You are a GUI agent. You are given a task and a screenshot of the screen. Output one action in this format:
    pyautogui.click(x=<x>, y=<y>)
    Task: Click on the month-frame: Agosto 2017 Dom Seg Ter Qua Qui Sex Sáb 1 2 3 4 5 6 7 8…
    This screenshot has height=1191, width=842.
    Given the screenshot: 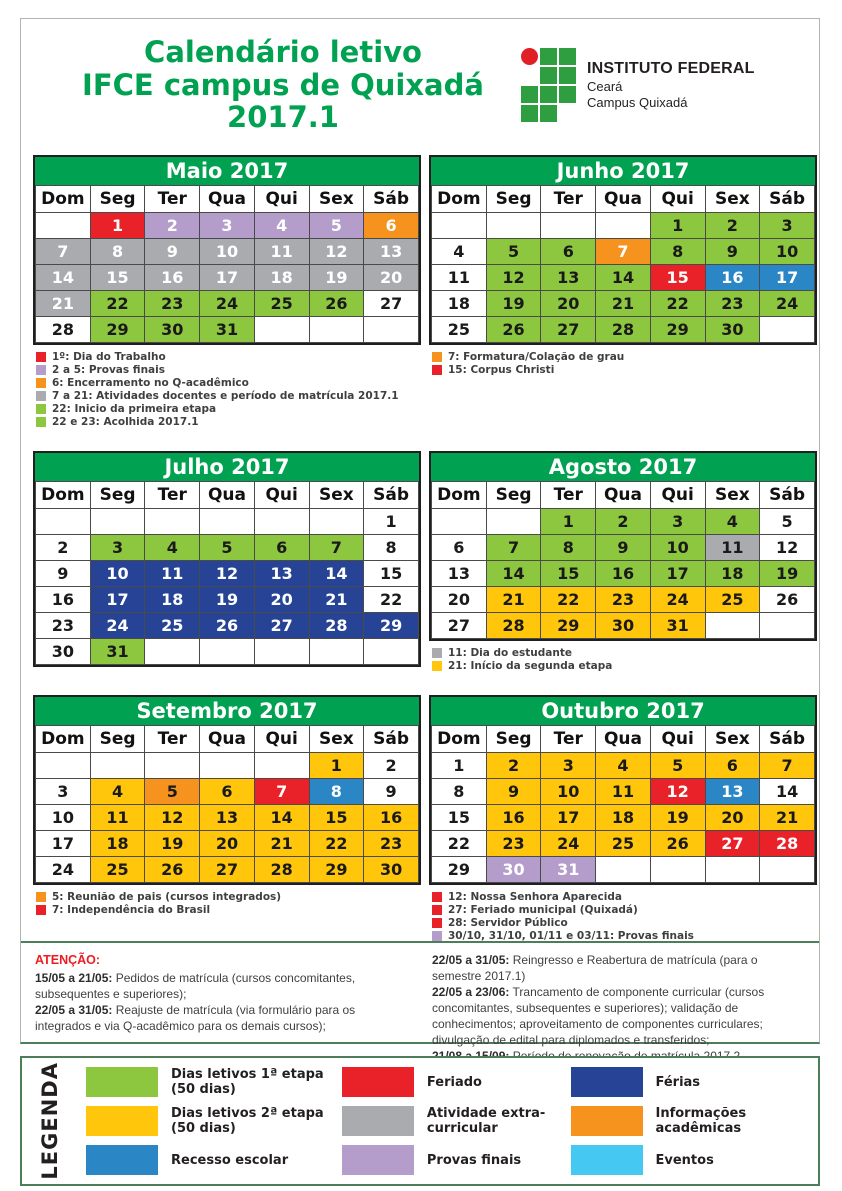 What is the action you would take?
    pyautogui.click(x=623, y=546)
    